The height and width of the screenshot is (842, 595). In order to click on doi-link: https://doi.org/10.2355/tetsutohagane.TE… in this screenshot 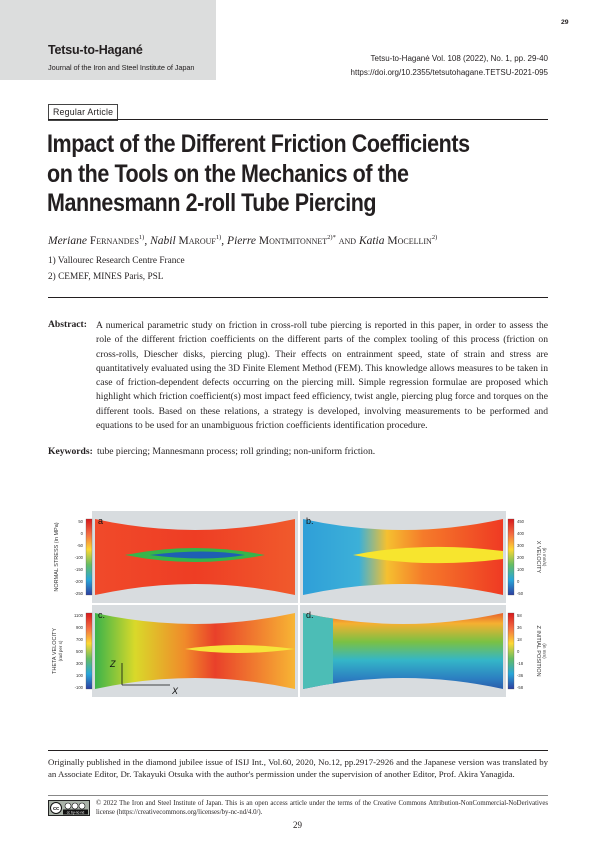, I will do `click(449, 72)`.